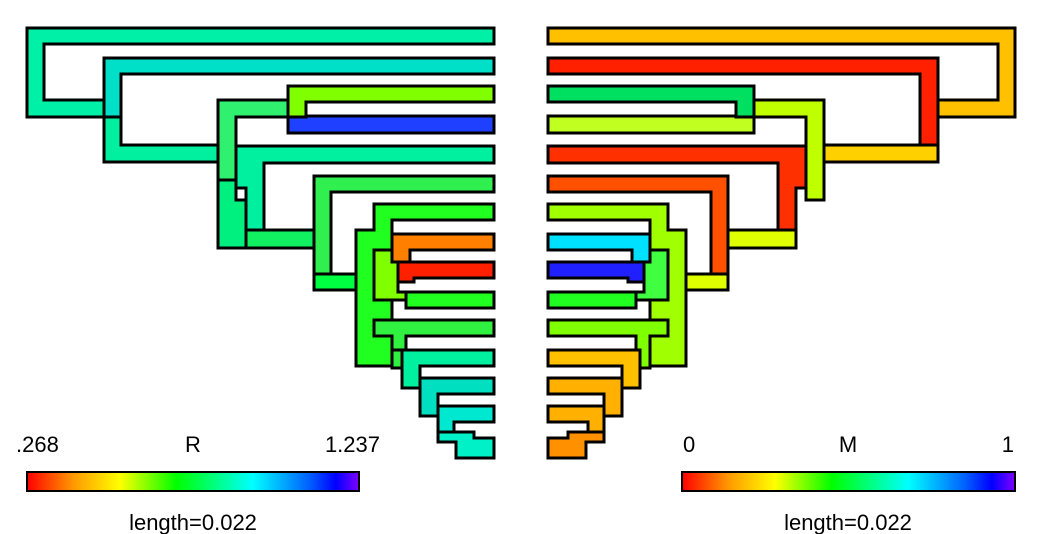  I want to click on right-legend-min-label: 0, so click(689, 444).